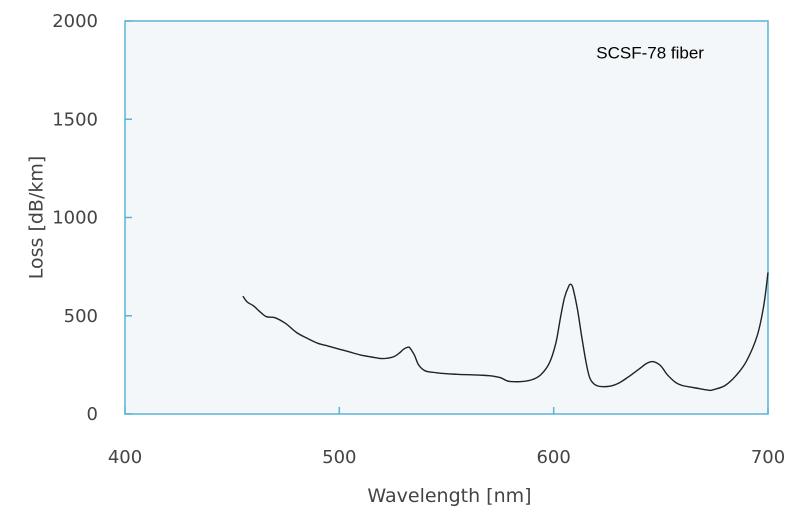 The height and width of the screenshot is (520, 807). I want to click on y-tick-label: 0, so click(92, 414).